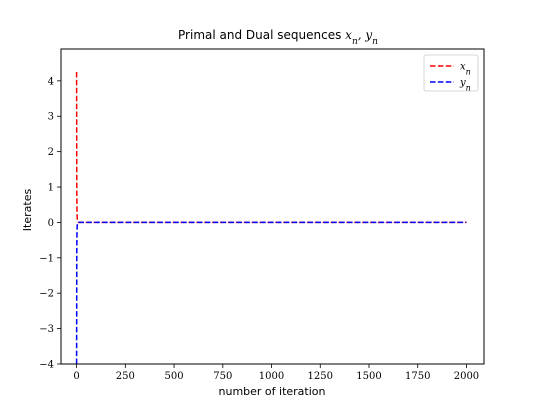  Describe the element at coordinates (361, 37) in the screenshot. I see `chart-title-math: xn, yn` at that location.